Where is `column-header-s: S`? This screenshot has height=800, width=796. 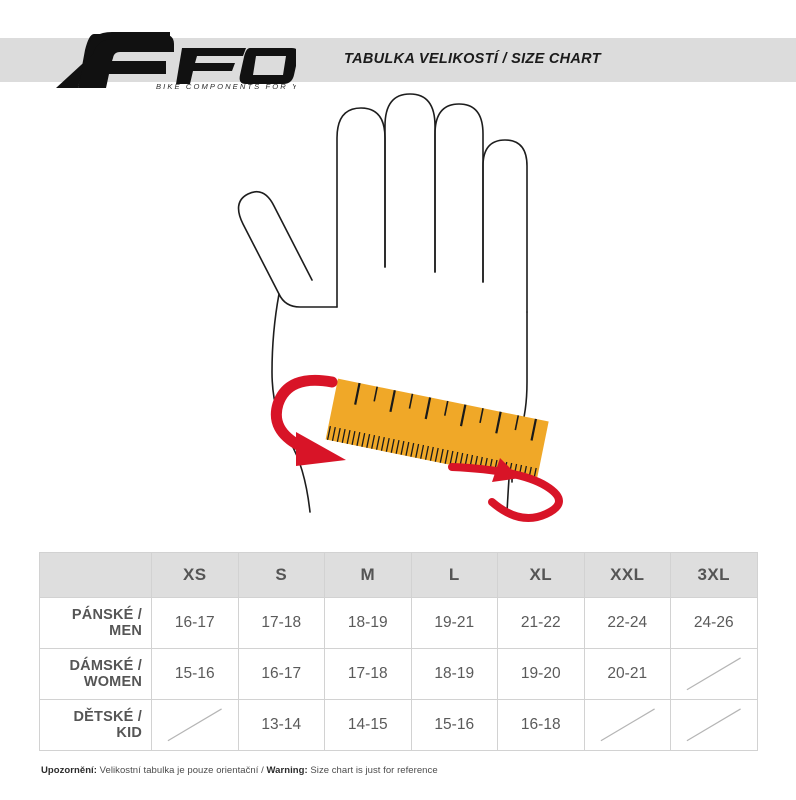
column-header-s: S is located at coordinates (281, 575).